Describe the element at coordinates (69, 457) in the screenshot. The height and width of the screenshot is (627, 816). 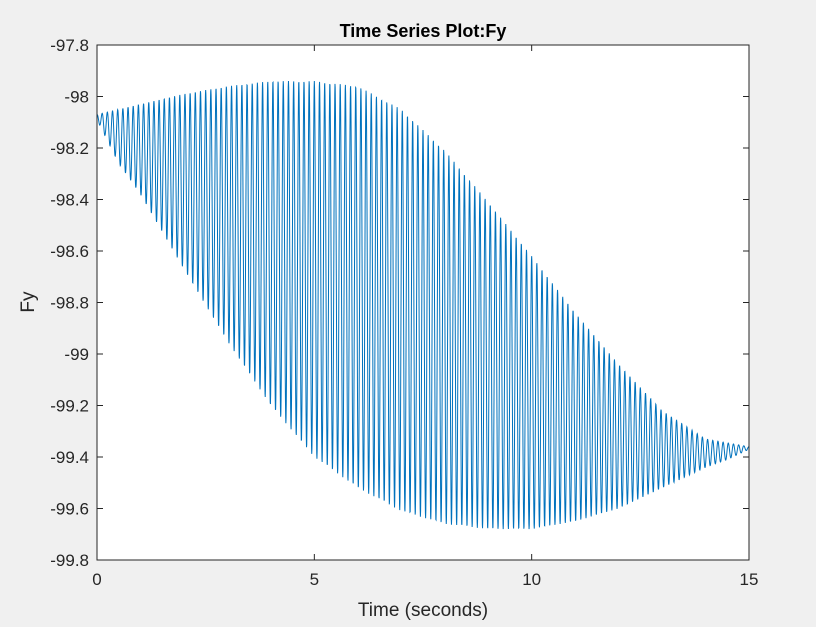
I see `y-tick-label: -99.4` at that location.